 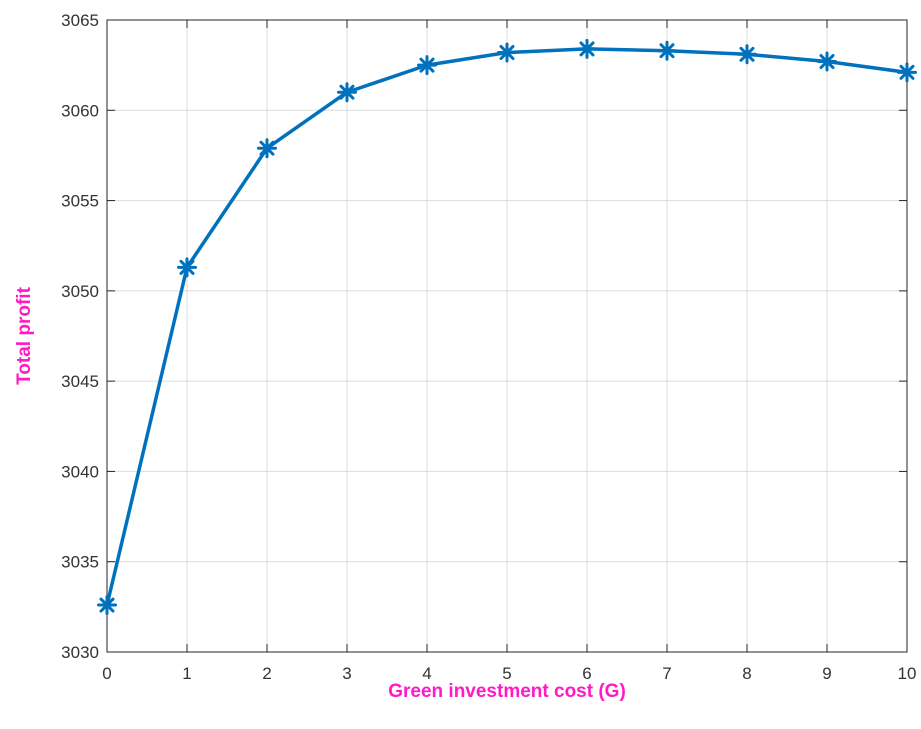 What do you see at coordinates (80, 110) in the screenshot?
I see `y-tick-label: 3060` at bounding box center [80, 110].